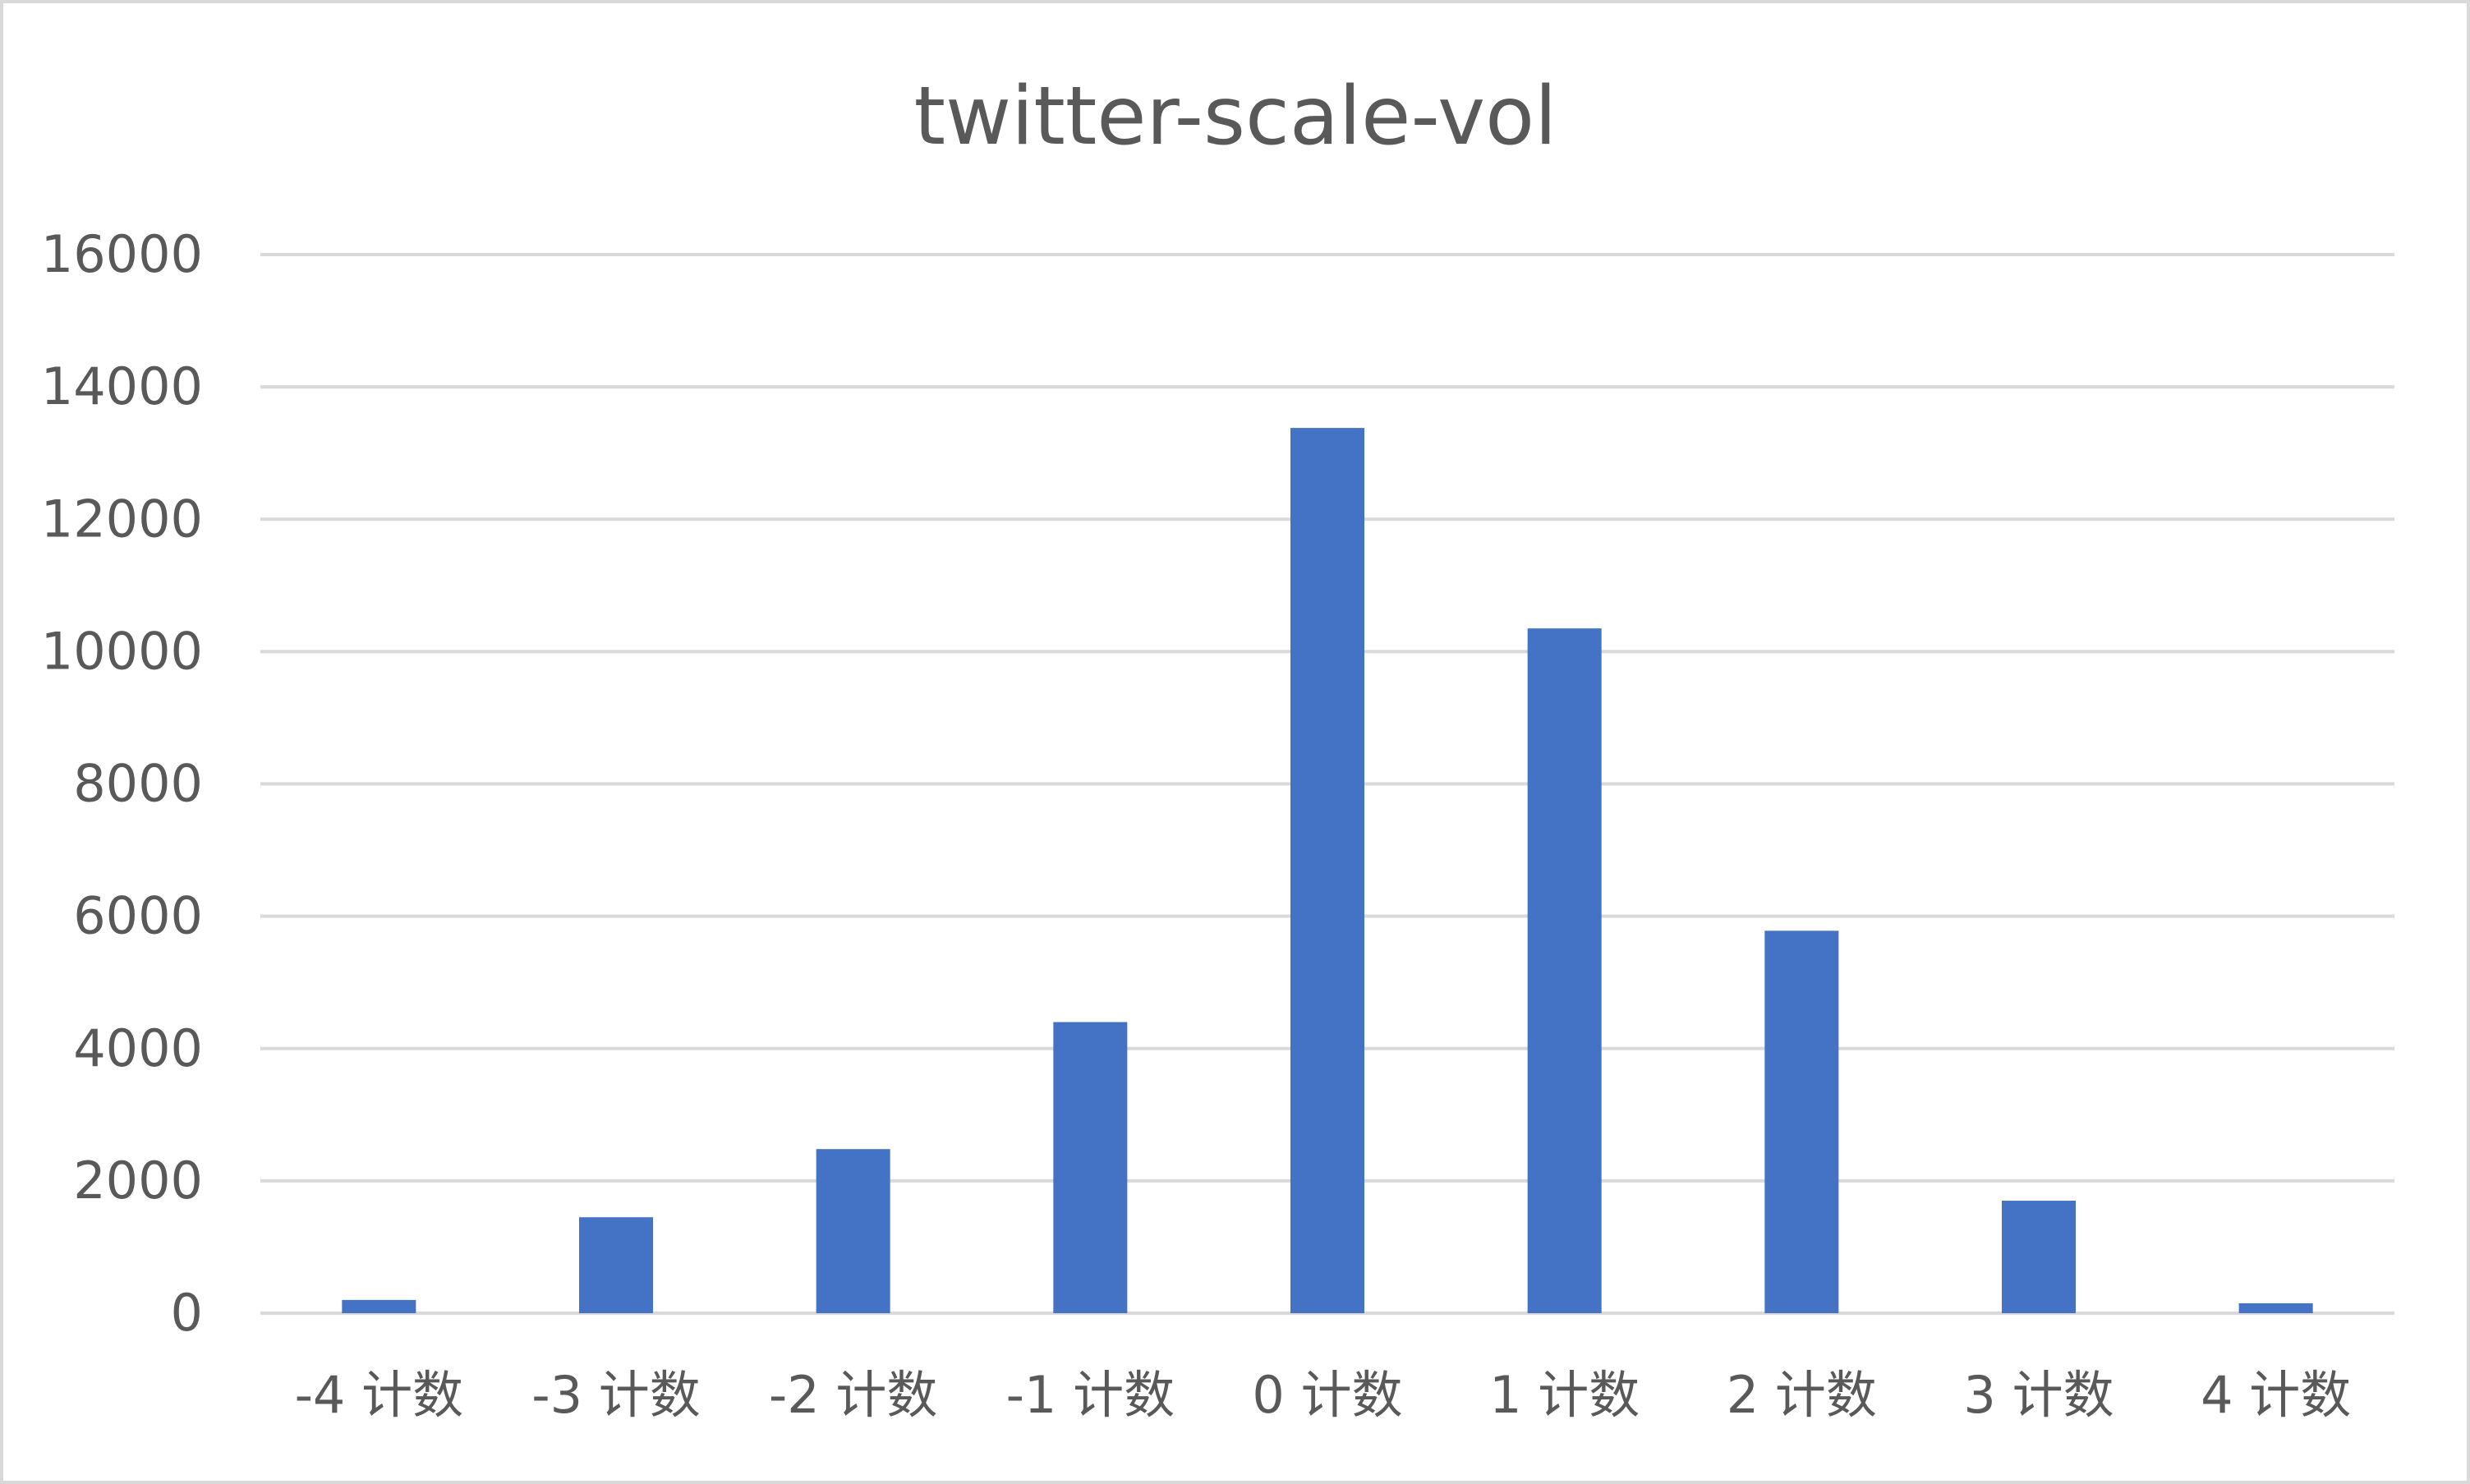 The image size is (2470, 1484). Describe the element at coordinates (138, 916) in the screenshot. I see `y-tick-label: 6000` at that location.